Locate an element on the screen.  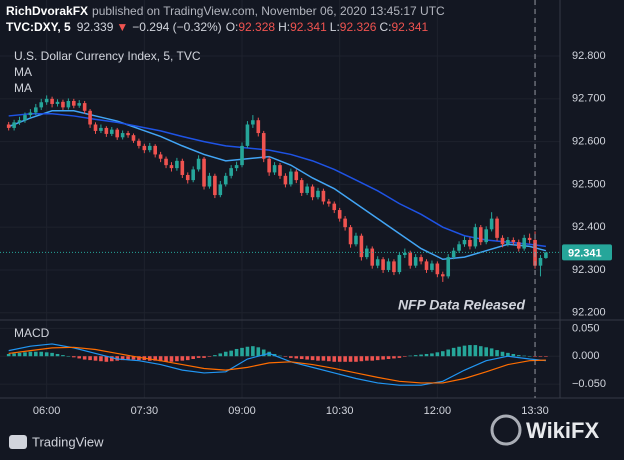
watermark-icon is located at coordinates (506, 430).